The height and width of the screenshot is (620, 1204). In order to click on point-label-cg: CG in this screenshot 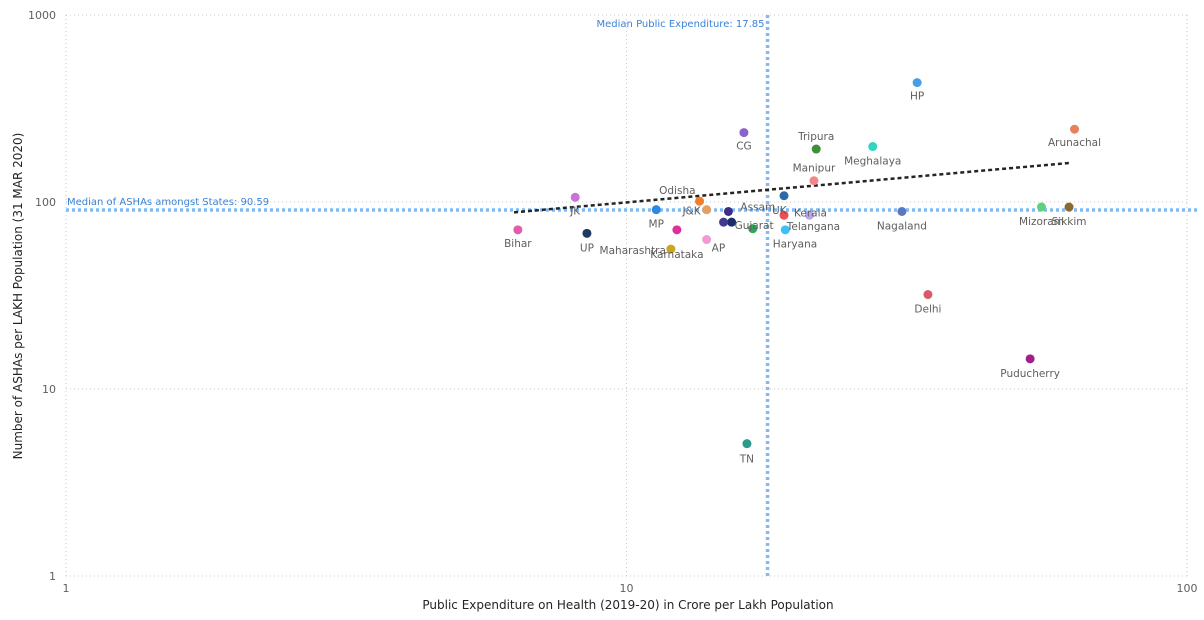, I will do `click(743, 147)`.